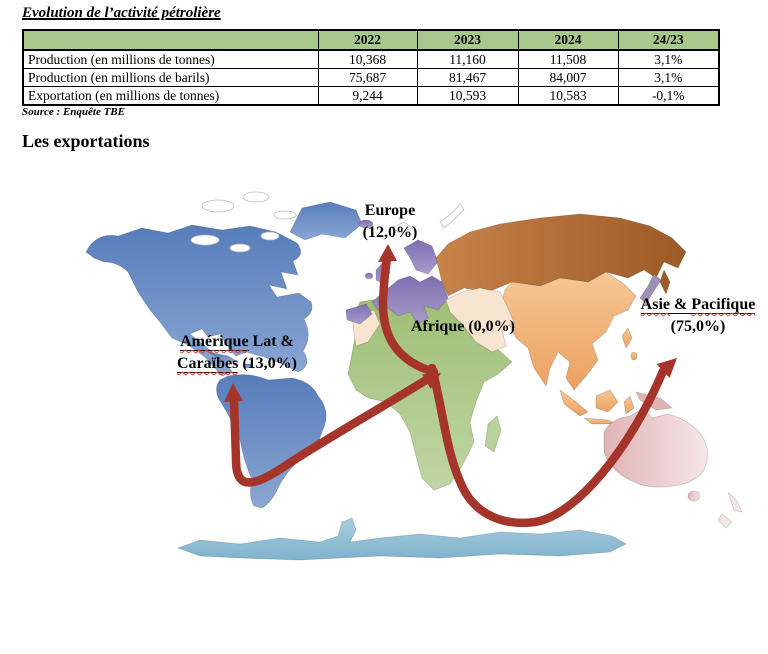  What do you see at coordinates (723, 304) in the screenshot?
I see `pacifique-word: Pacifique` at bounding box center [723, 304].